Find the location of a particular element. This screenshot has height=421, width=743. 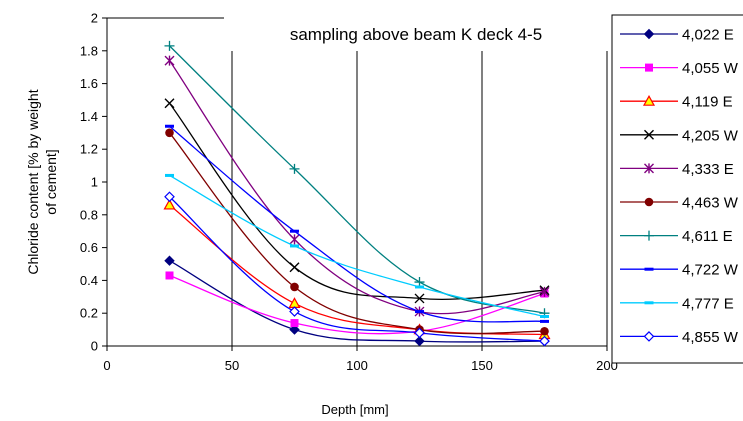

y-tick-label: 0.6 is located at coordinates (89, 247).